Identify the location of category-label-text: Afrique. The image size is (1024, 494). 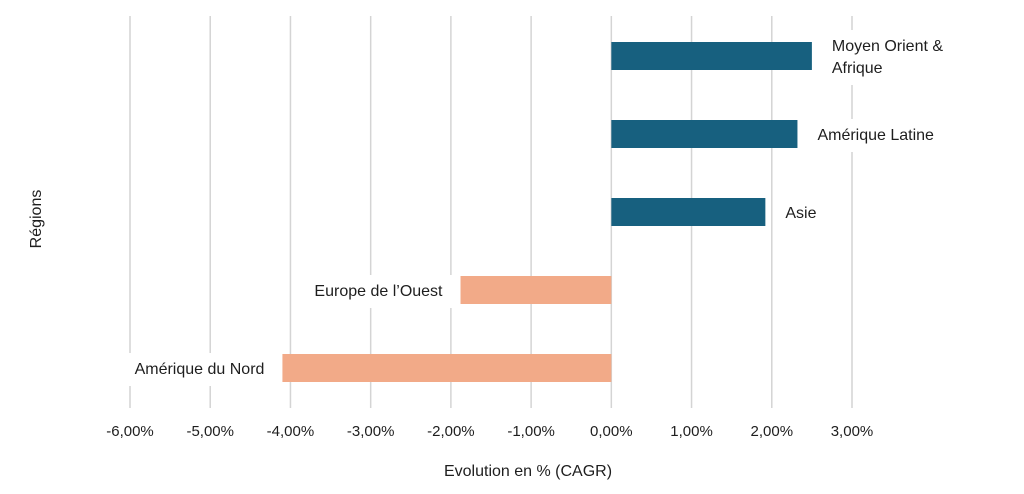
(857, 68).